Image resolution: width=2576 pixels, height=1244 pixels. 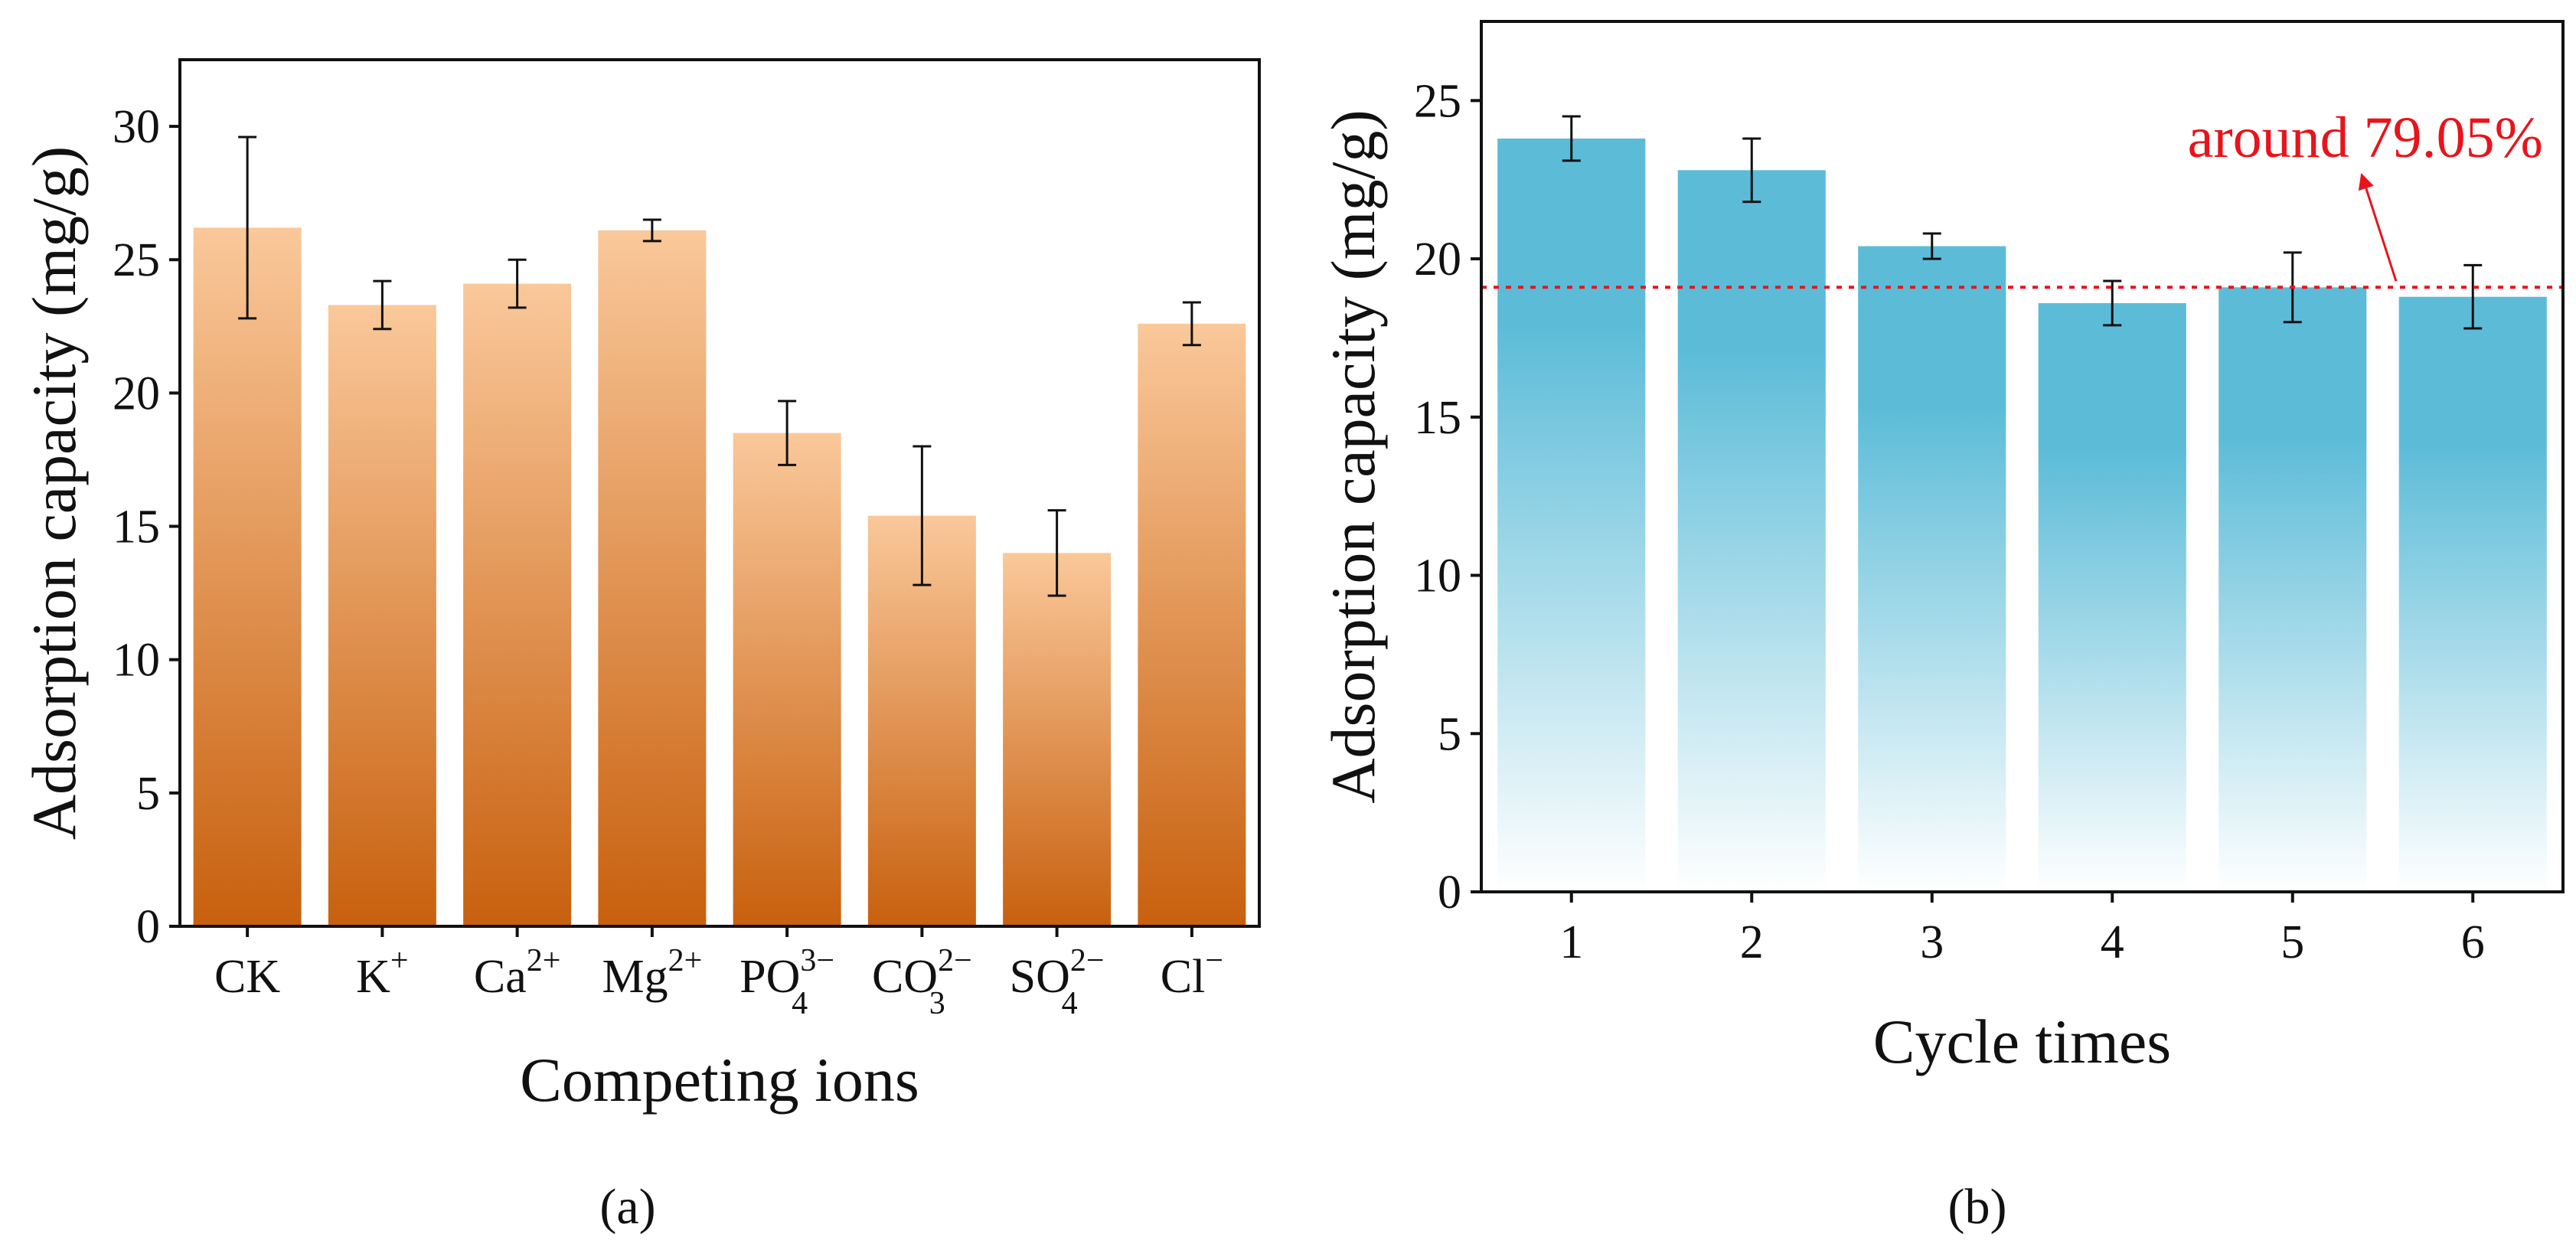 I want to click on x-tick-label: SO2− 4, so click(x=1057, y=982).